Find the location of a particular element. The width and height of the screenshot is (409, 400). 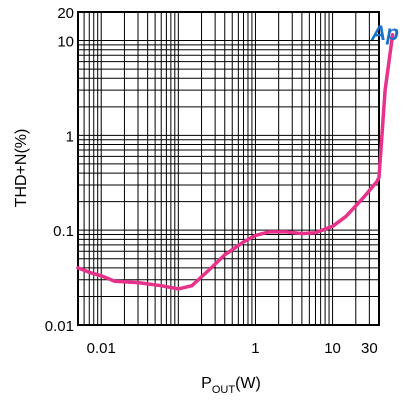

x-tick-label: 1 is located at coordinates (255, 348).